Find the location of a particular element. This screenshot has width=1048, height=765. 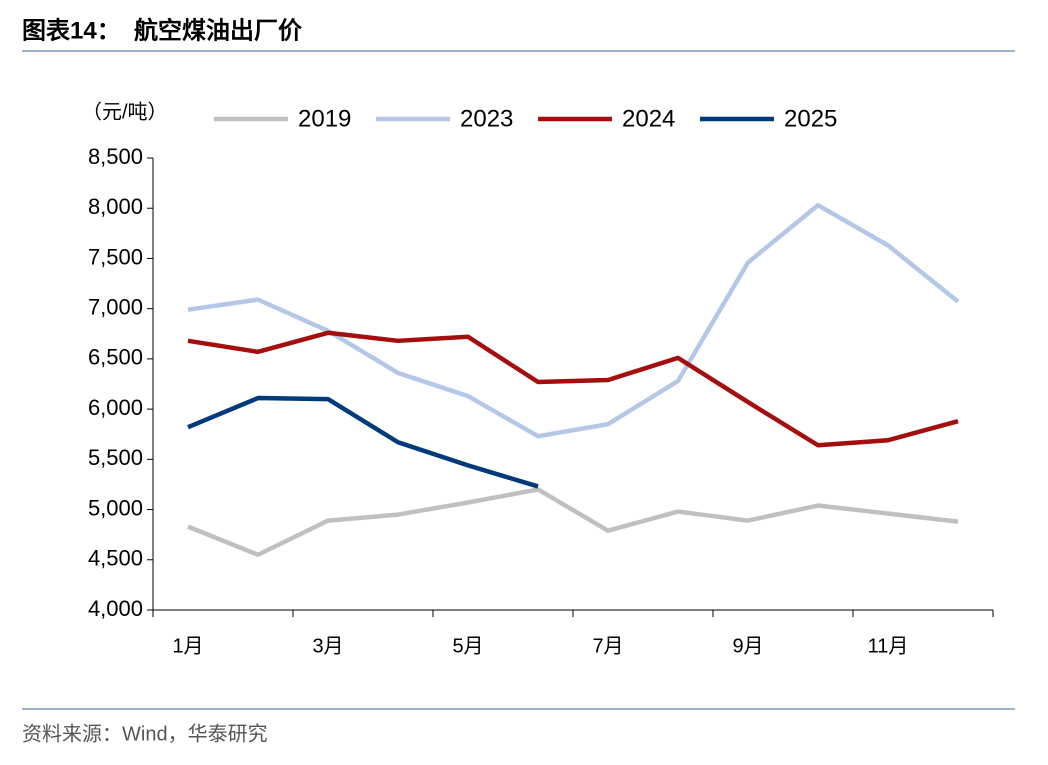

legend-label: 2024 is located at coordinates (648, 118).